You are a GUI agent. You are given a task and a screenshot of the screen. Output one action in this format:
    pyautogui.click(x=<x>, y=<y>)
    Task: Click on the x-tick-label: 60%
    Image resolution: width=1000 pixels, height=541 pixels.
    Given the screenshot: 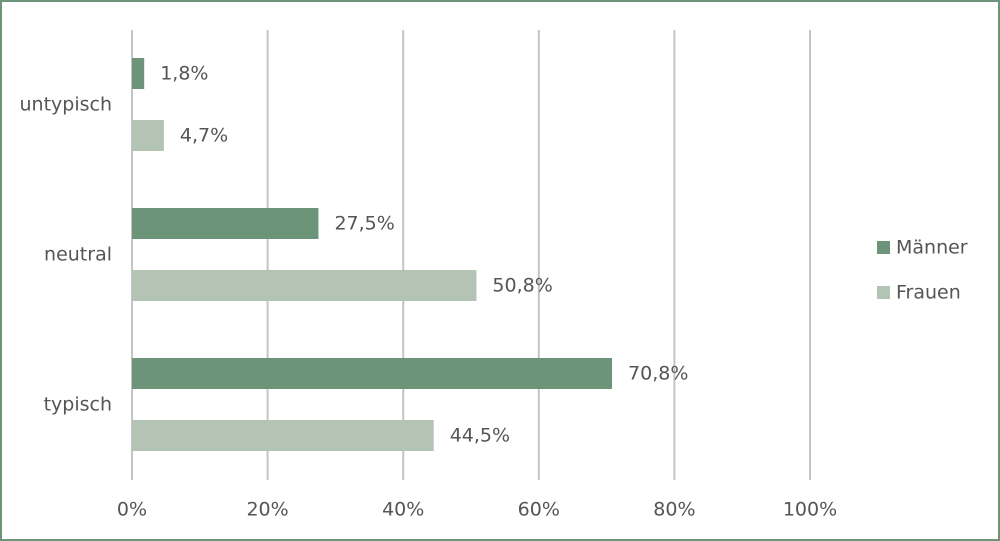 What is the action you would take?
    pyautogui.click(x=539, y=510)
    